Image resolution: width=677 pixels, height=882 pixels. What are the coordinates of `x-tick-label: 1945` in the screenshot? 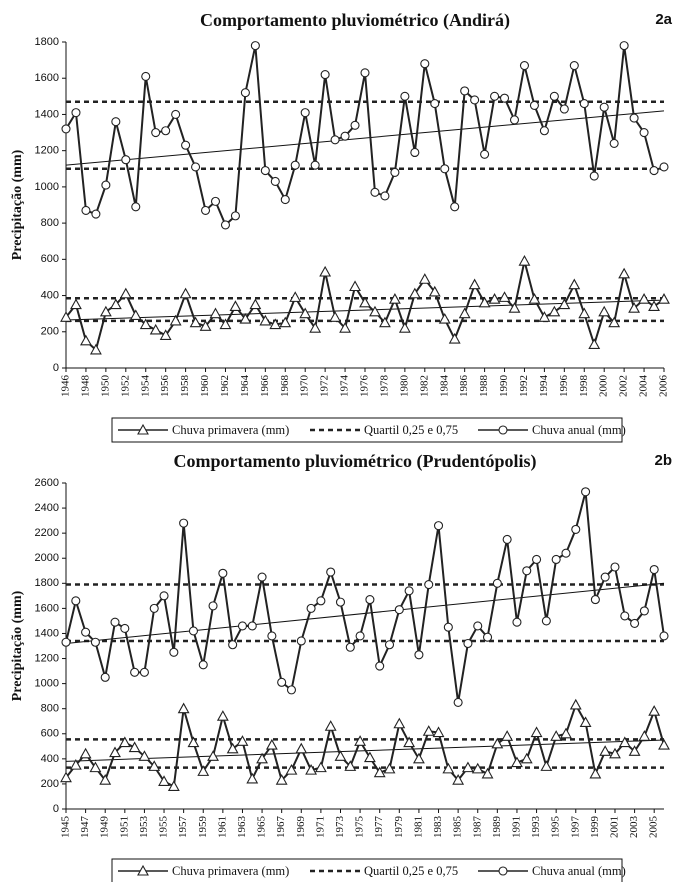 It's located at (66, 827).